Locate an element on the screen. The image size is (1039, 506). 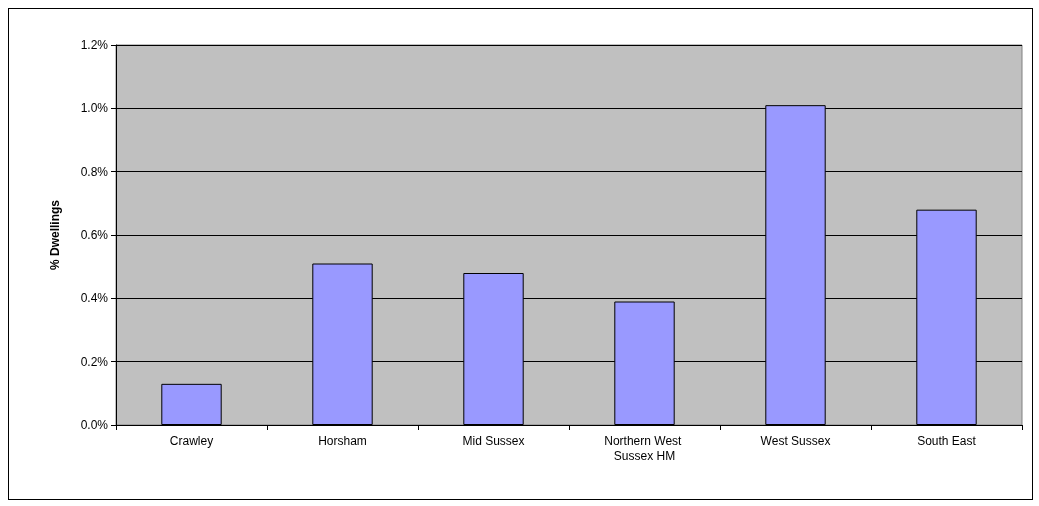
x-tick-label: West Sussex is located at coordinates (795, 440).